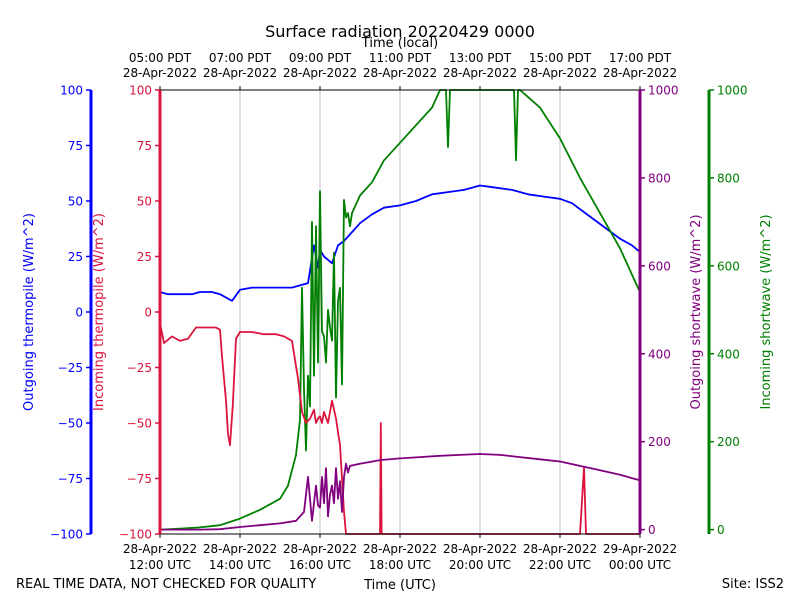  What do you see at coordinates (160, 58) in the screenshot?
I see `top-tick-time: 05:00 PDT` at bounding box center [160, 58].